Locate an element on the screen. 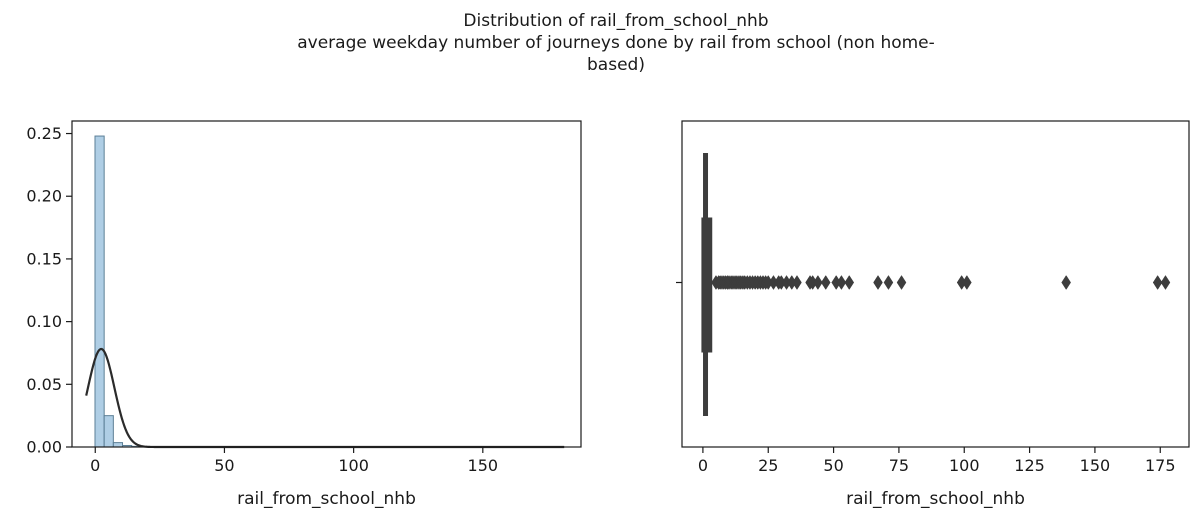 This screenshot has height=523, width=1203. x-tick-label: 175 is located at coordinates (1160, 465).